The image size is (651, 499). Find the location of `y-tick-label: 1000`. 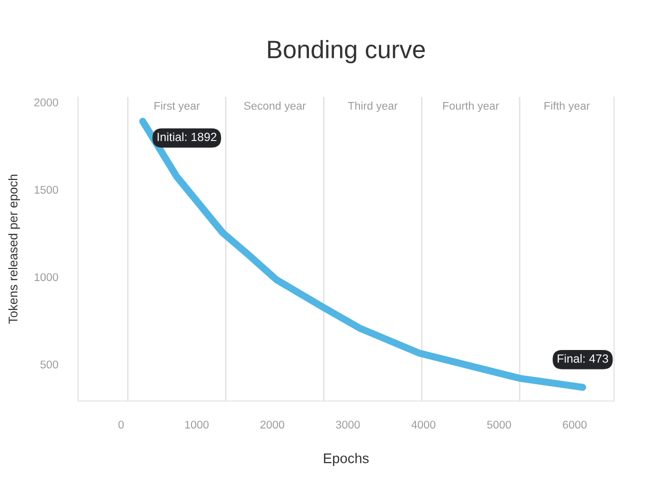

y-tick-label: 1000 is located at coordinates (46, 277).